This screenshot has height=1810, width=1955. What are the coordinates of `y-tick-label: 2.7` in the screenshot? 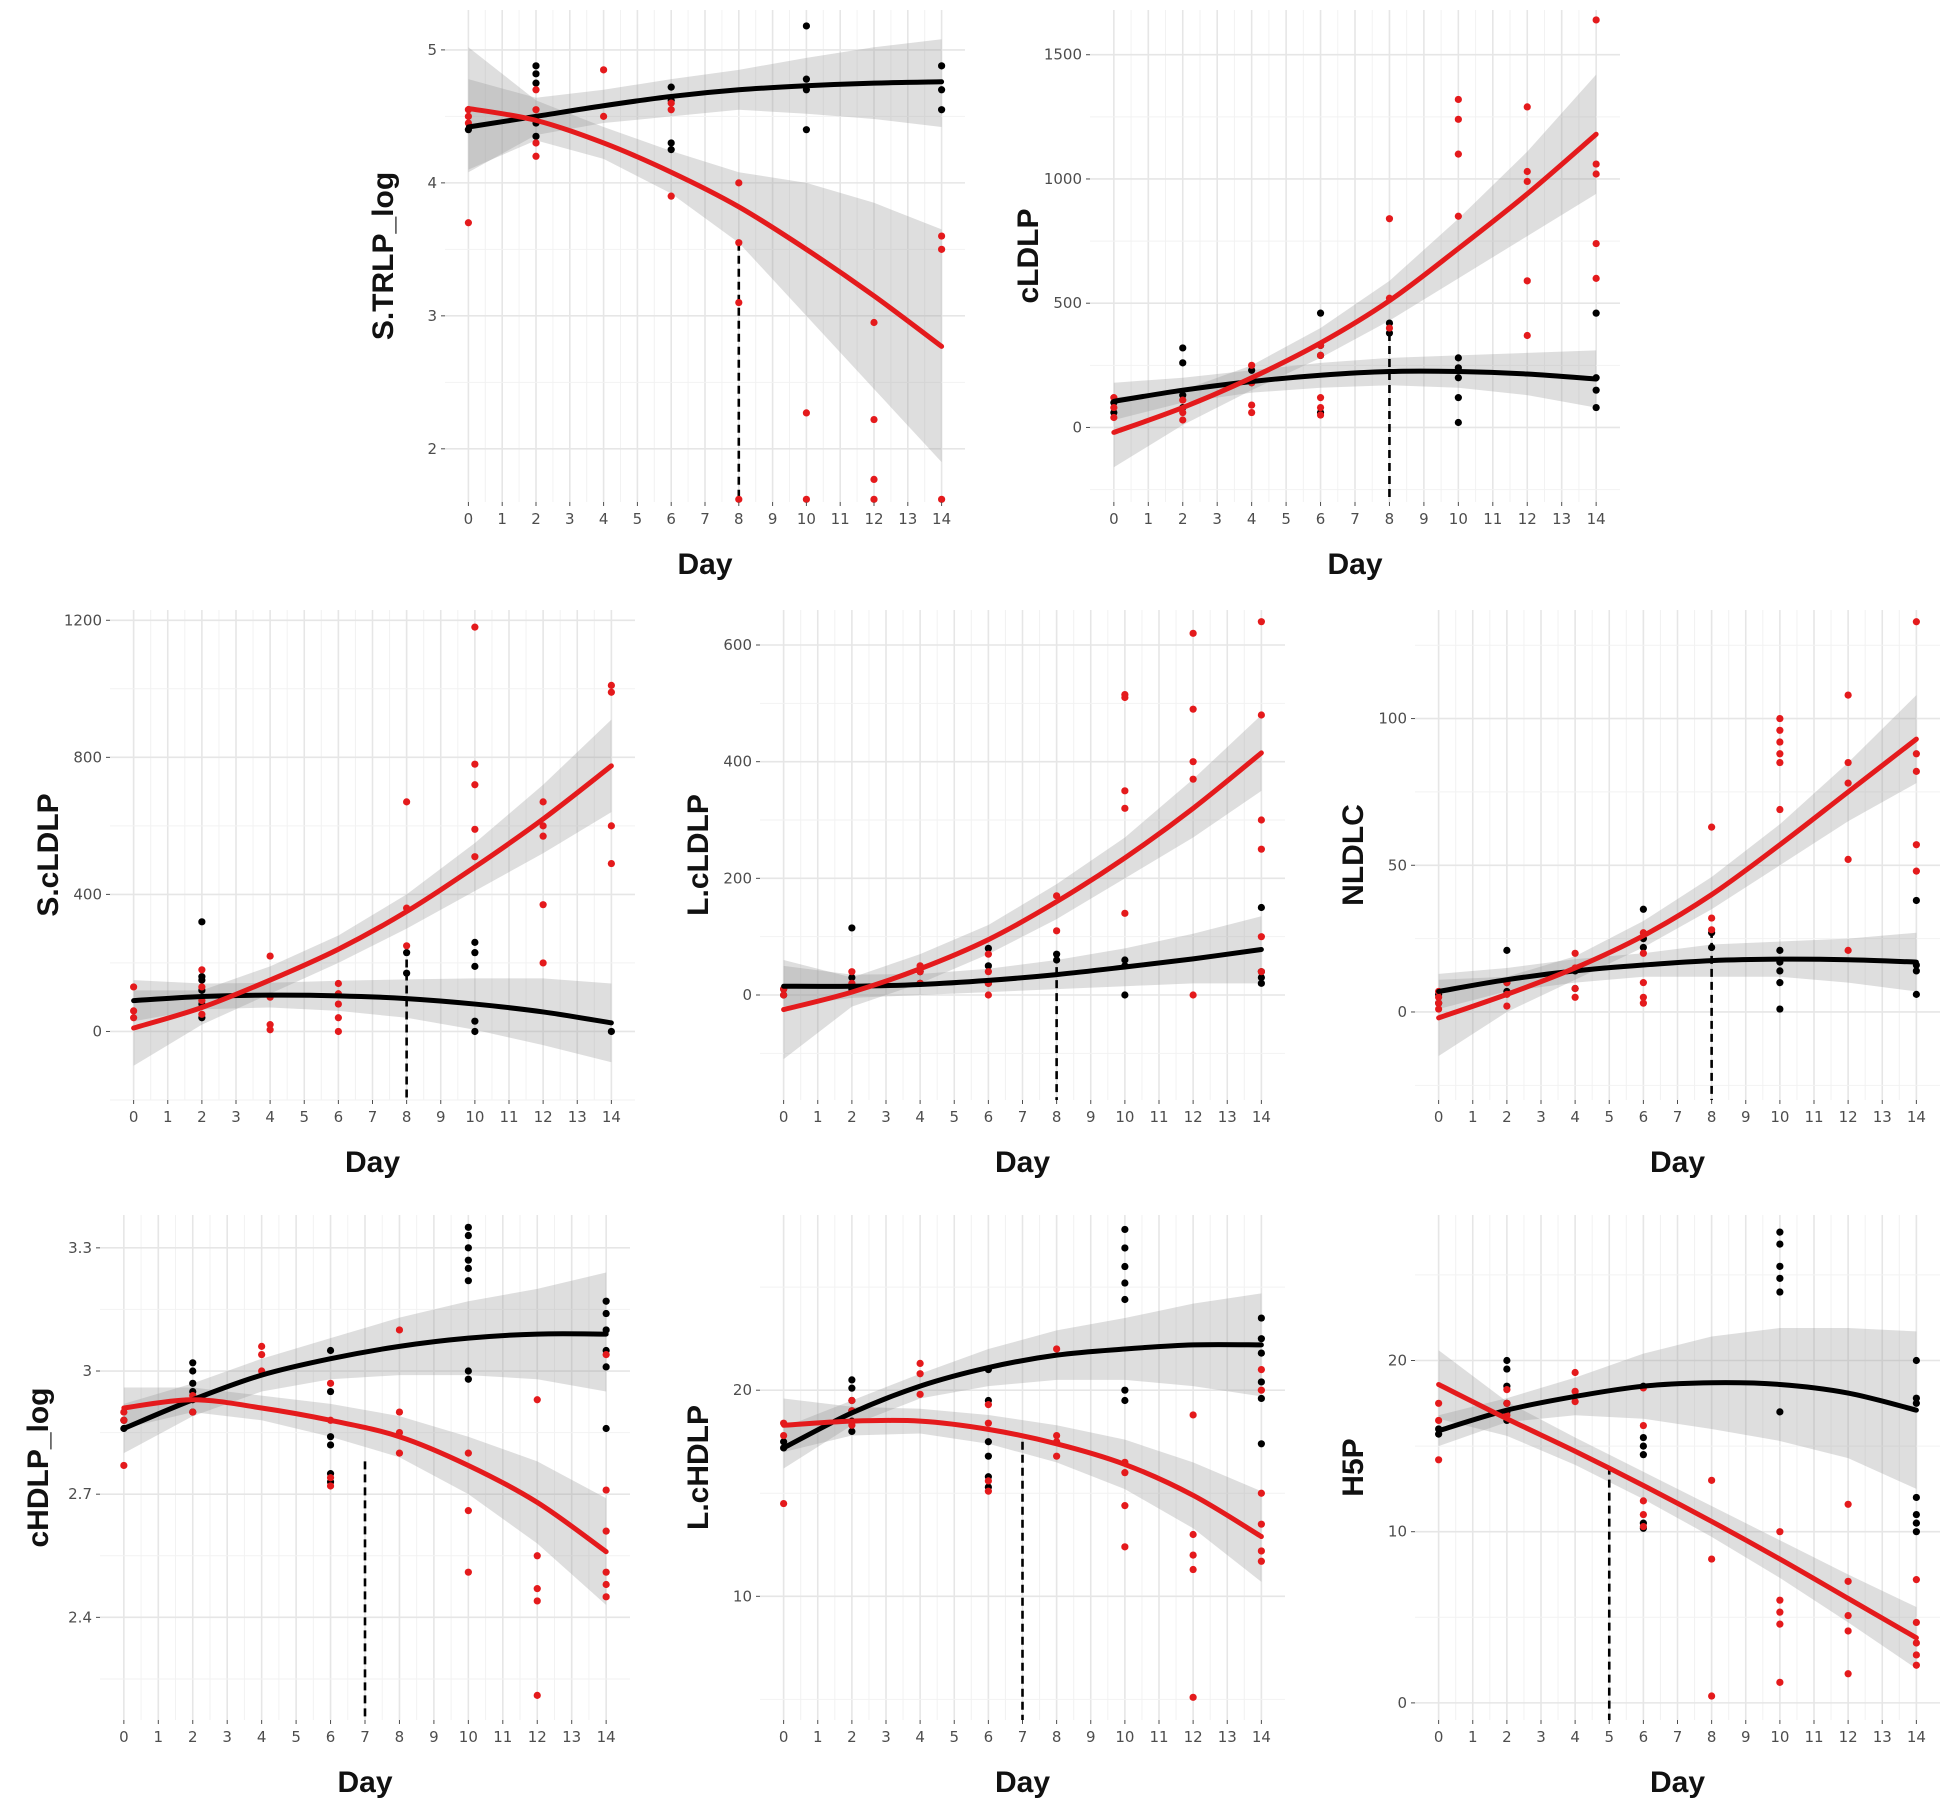 It's located at (80, 1494).